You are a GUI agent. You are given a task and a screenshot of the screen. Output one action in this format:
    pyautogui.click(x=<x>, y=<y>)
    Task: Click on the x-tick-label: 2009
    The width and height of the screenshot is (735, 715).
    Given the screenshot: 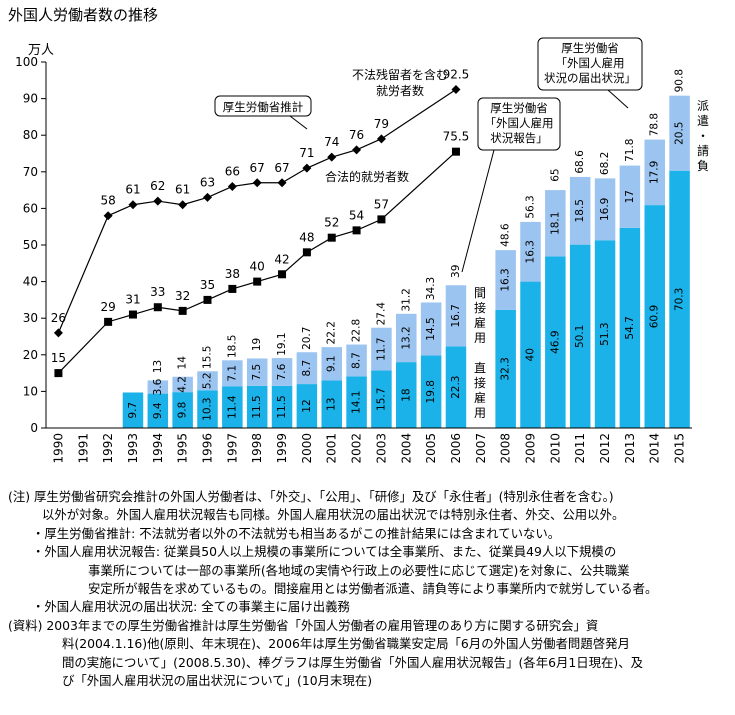 What is the action you would take?
    pyautogui.click(x=531, y=448)
    